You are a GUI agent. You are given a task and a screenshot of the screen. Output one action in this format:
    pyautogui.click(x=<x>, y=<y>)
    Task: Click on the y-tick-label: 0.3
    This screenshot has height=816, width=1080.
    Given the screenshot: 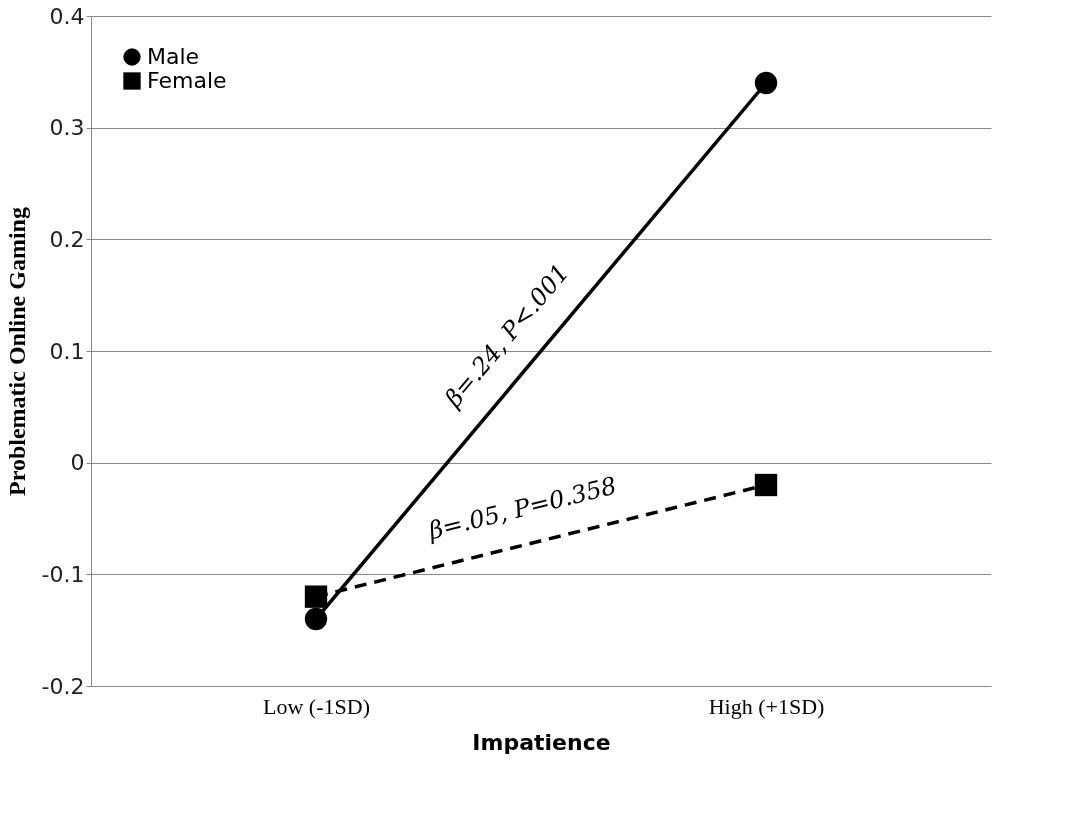 What is the action you would take?
    pyautogui.click(x=67, y=128)
    